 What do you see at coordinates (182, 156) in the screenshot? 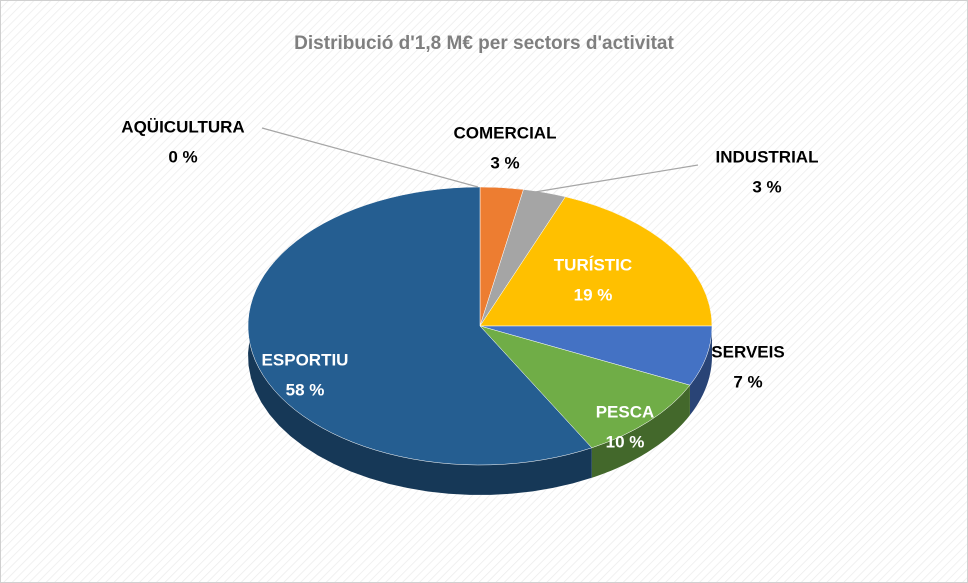
I see `slice-value-label: 0 %` at bounding box center [182, 156].